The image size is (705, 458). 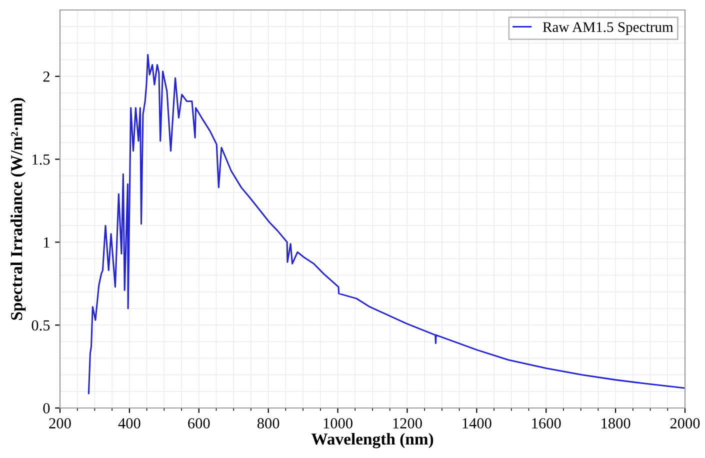 I want to click on x-tick-label: 800, so click(x=268, y=423).